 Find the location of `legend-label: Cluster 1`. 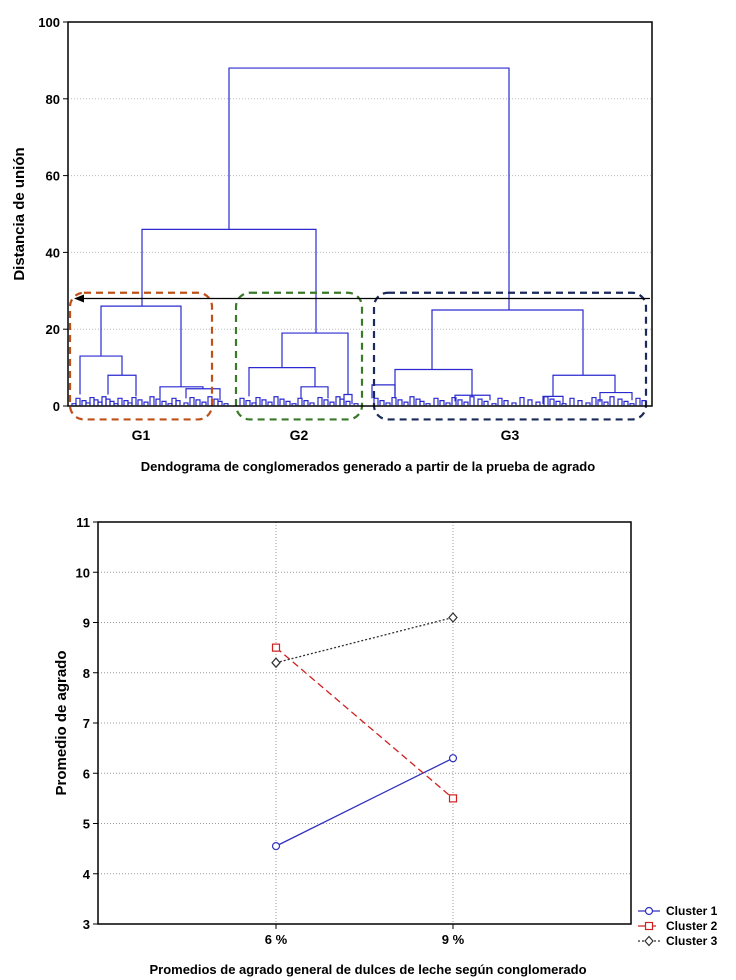

legend-label: Cluster 1 is located at coordinates (692, 911).